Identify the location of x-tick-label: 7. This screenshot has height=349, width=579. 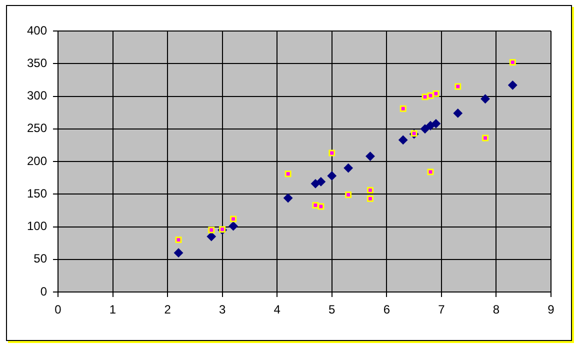
(442, 309).